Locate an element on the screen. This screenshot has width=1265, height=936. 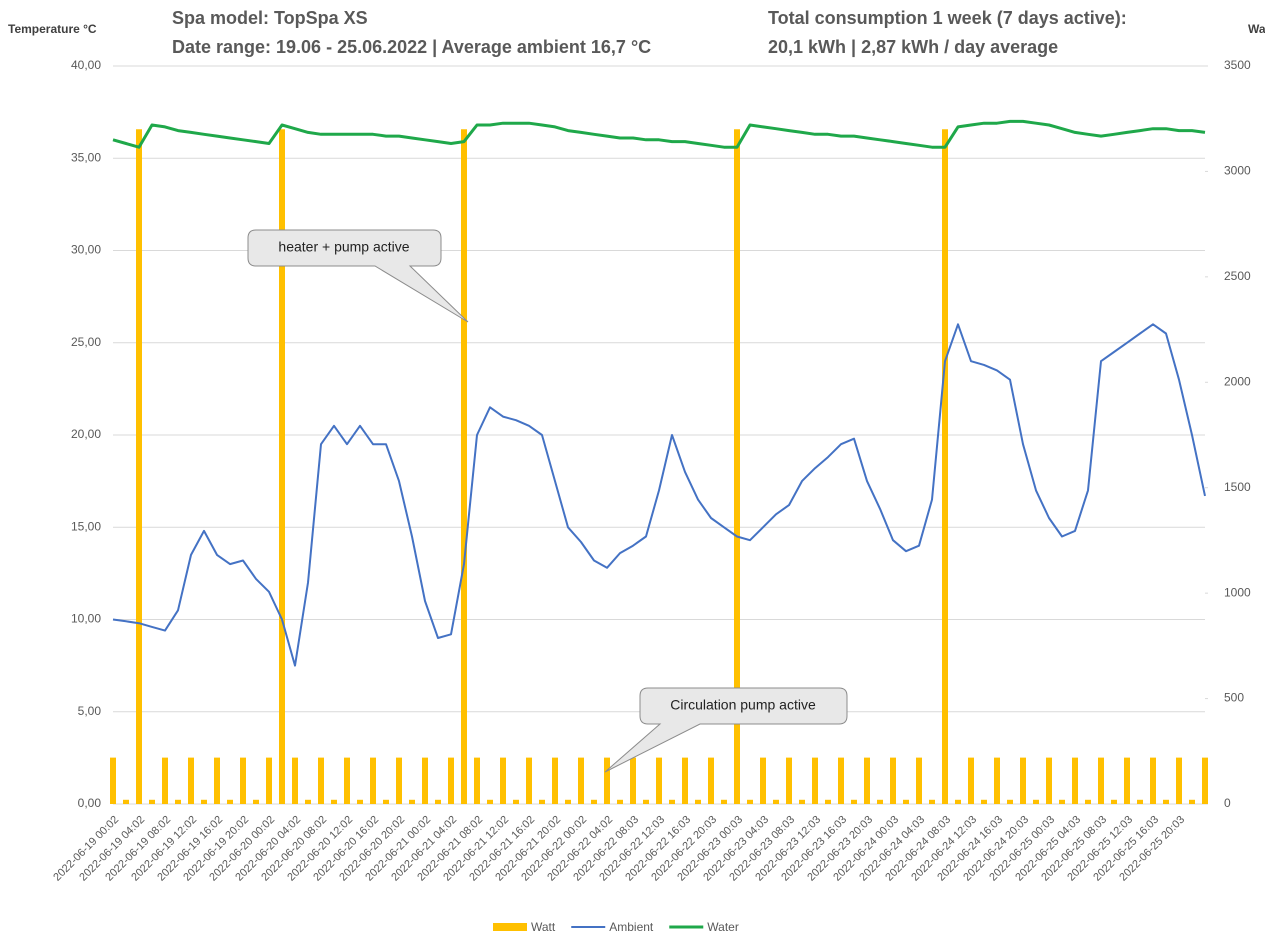
legend-label: Water is located at coordinates (723, 927).